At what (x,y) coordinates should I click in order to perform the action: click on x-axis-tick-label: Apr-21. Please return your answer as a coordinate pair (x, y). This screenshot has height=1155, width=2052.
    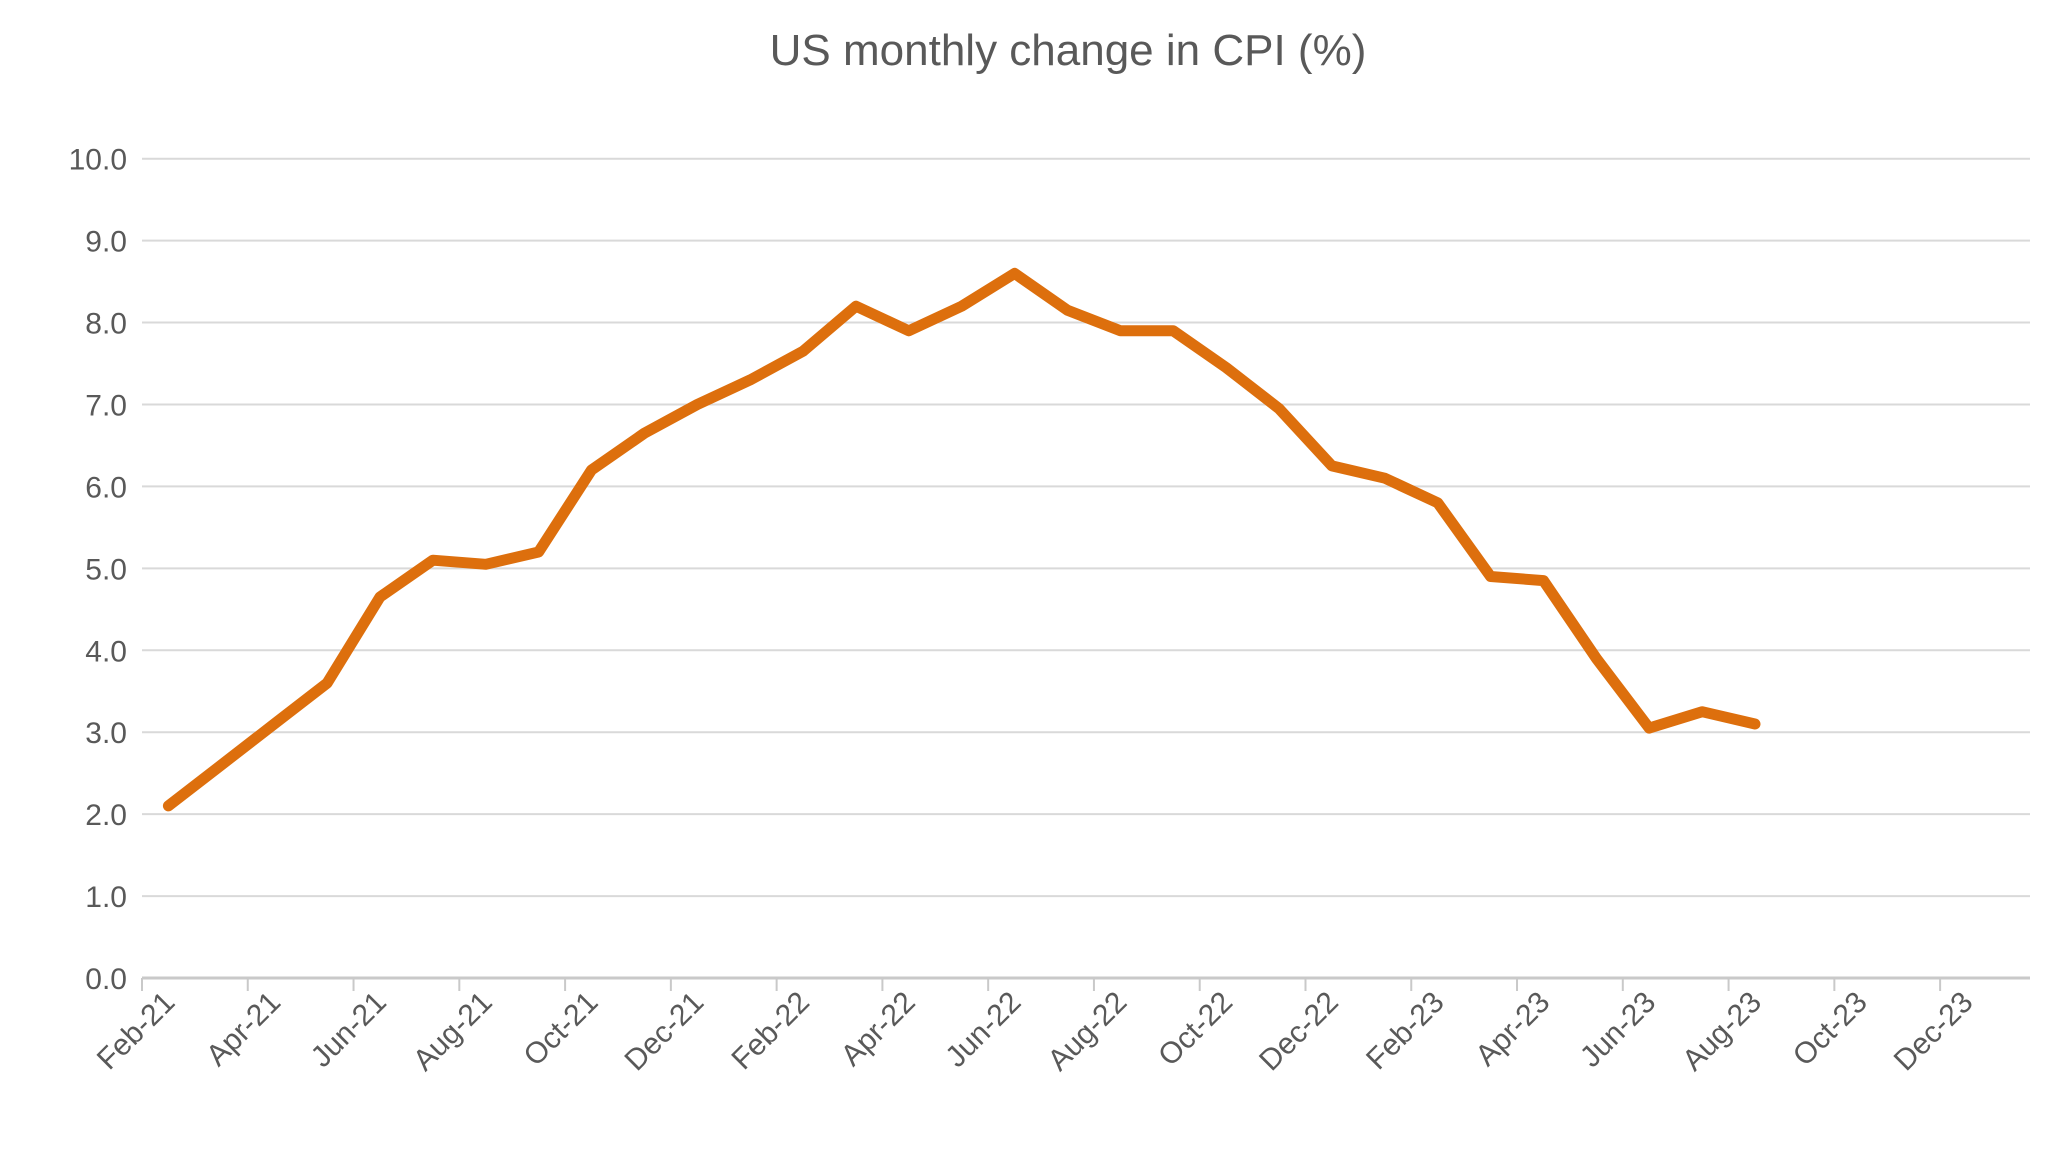
    Looking at the image, I should click on (243, 1029).